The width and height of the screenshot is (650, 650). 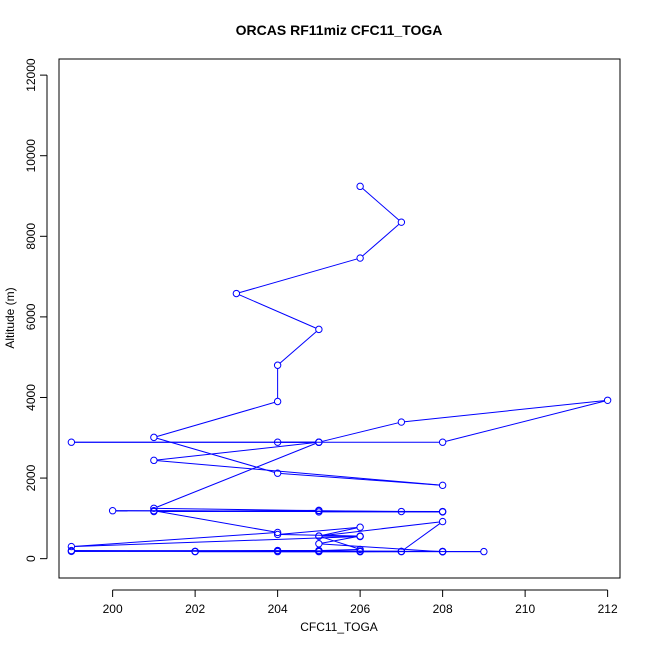 I want to click on x-tick-label: 202, so click(x=195, y=609).